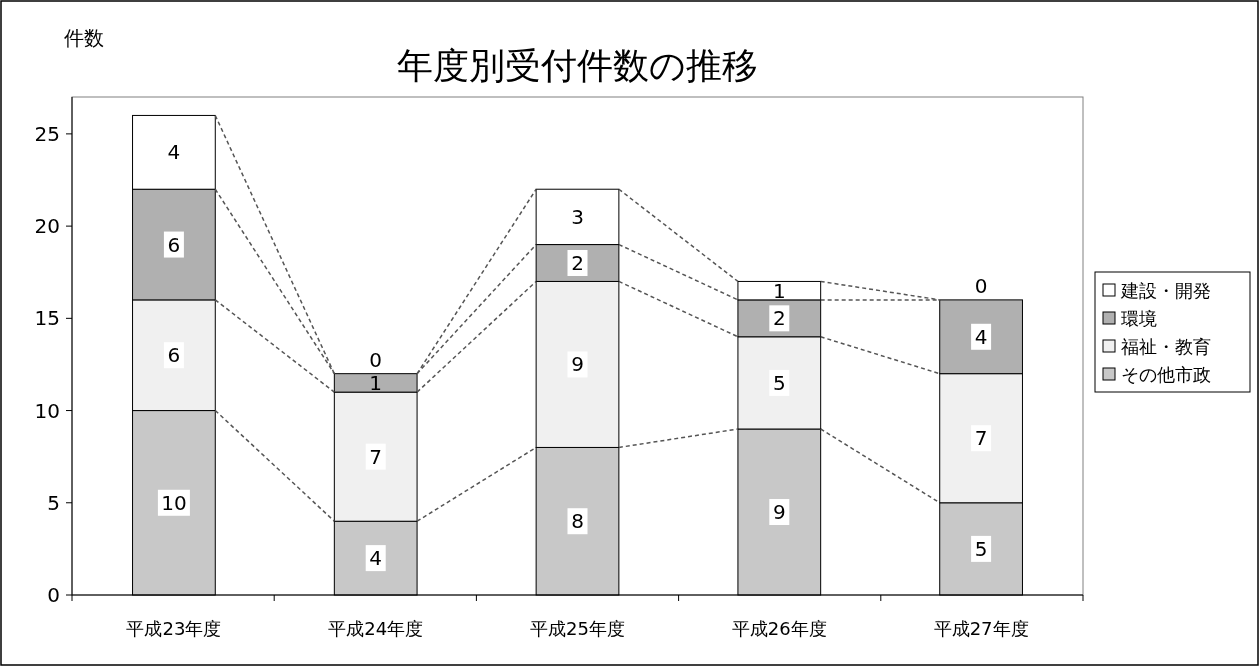 The image size is (1259, 666). I want to click on y-tick-label: 0, so click(53, 595).